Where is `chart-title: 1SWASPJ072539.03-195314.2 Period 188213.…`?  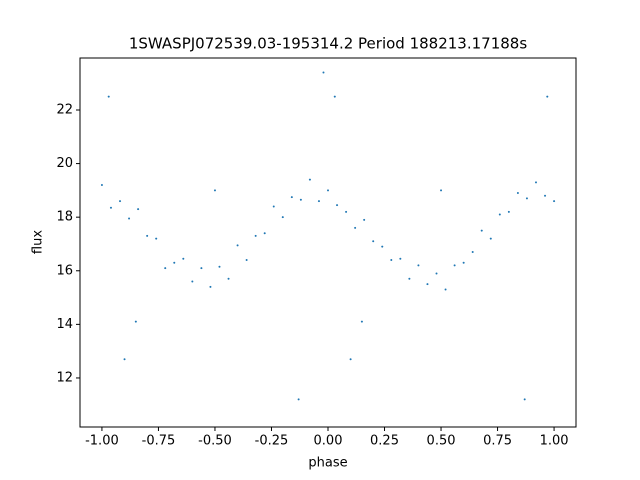 chart-title: 1SWASPJ072539.03-195314.2 Period 188213.… is located at coordinates (328, 44).